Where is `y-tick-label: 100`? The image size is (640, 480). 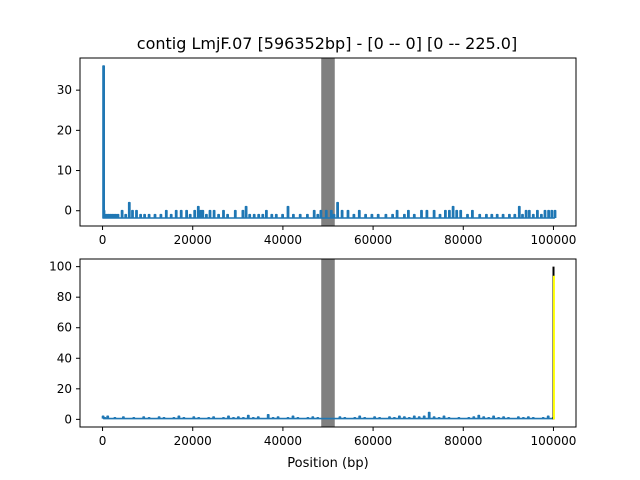
y-tick-label: 100 is located at coordinates (60, 267).